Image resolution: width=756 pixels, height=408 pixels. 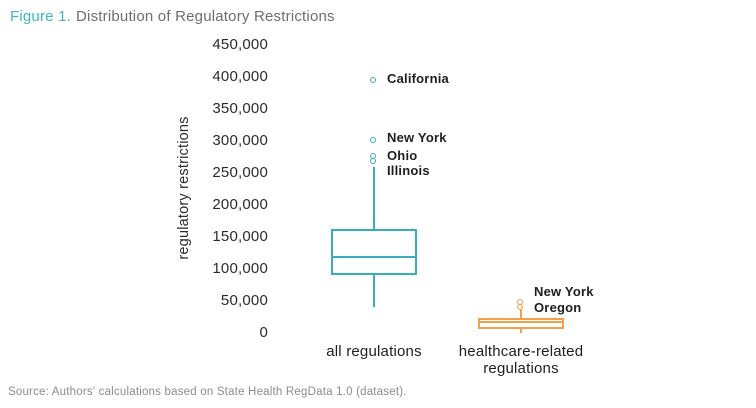 What do you see at coordinates (558, 307) in the screenshot?
I see `outlier-state-label: Oregon` at bounding box center [558, 307].